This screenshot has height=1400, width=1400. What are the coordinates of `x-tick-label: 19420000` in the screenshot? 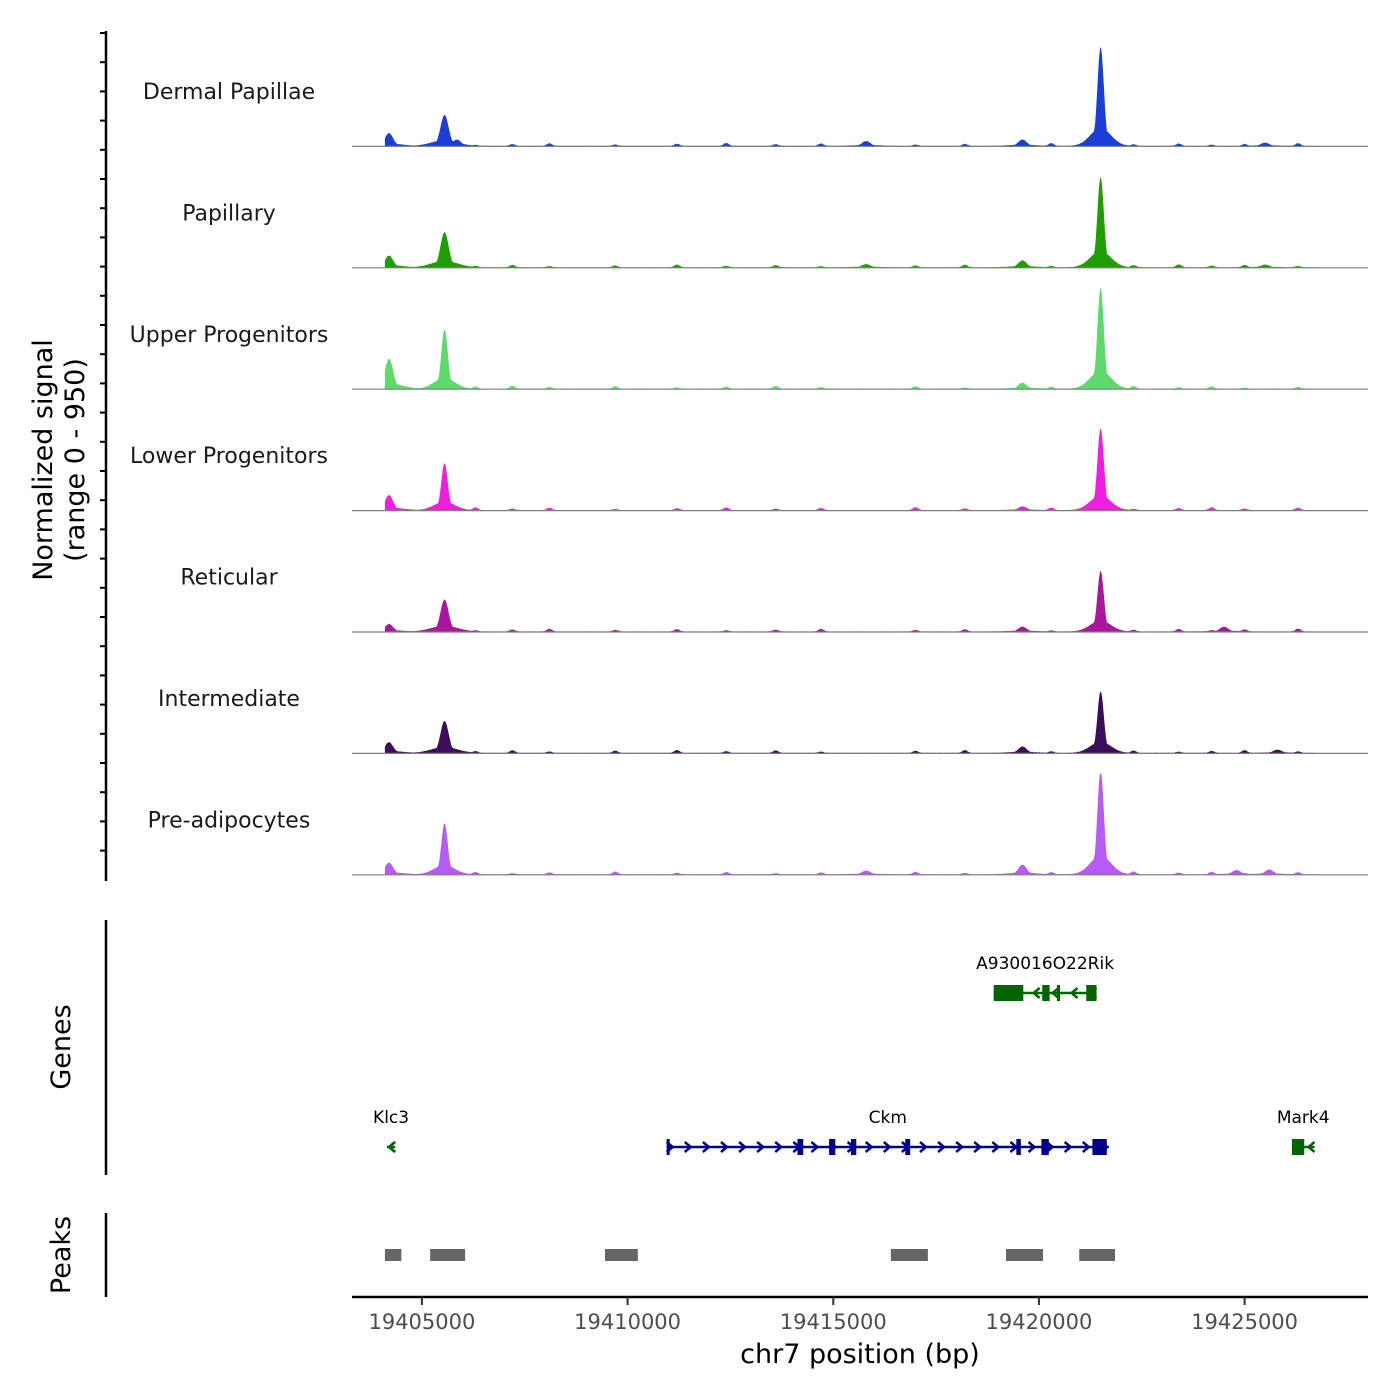 It's located at (1038, 1322).